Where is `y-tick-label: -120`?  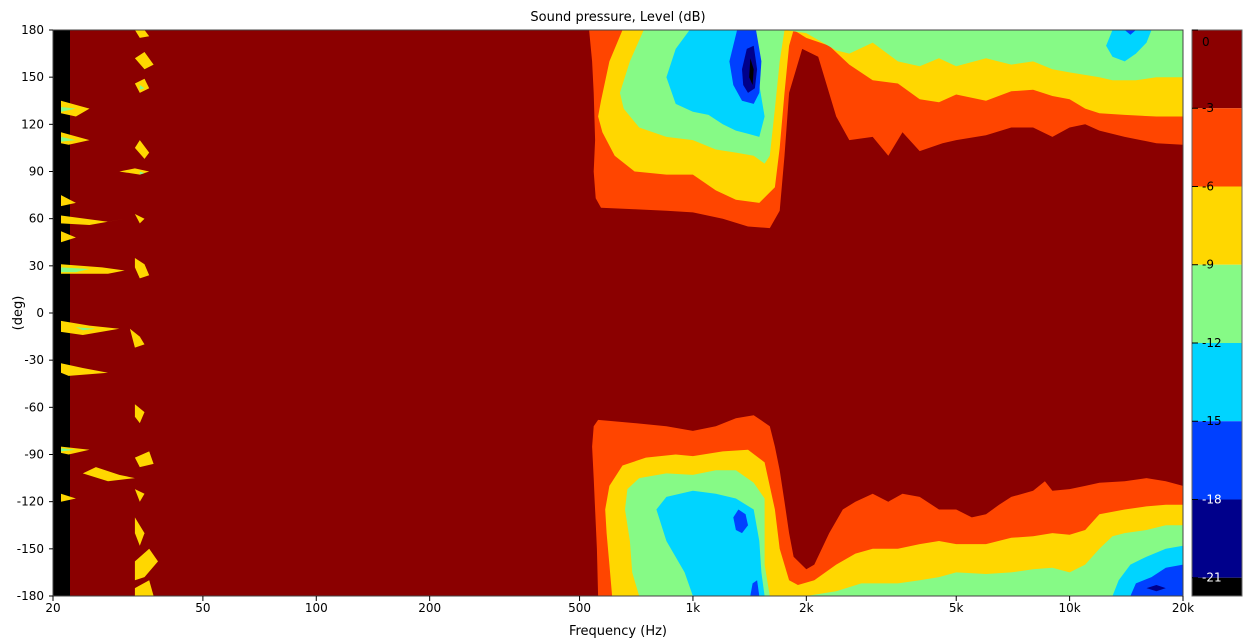
y-tick-label: -120 is located at coordinates (30, 502).